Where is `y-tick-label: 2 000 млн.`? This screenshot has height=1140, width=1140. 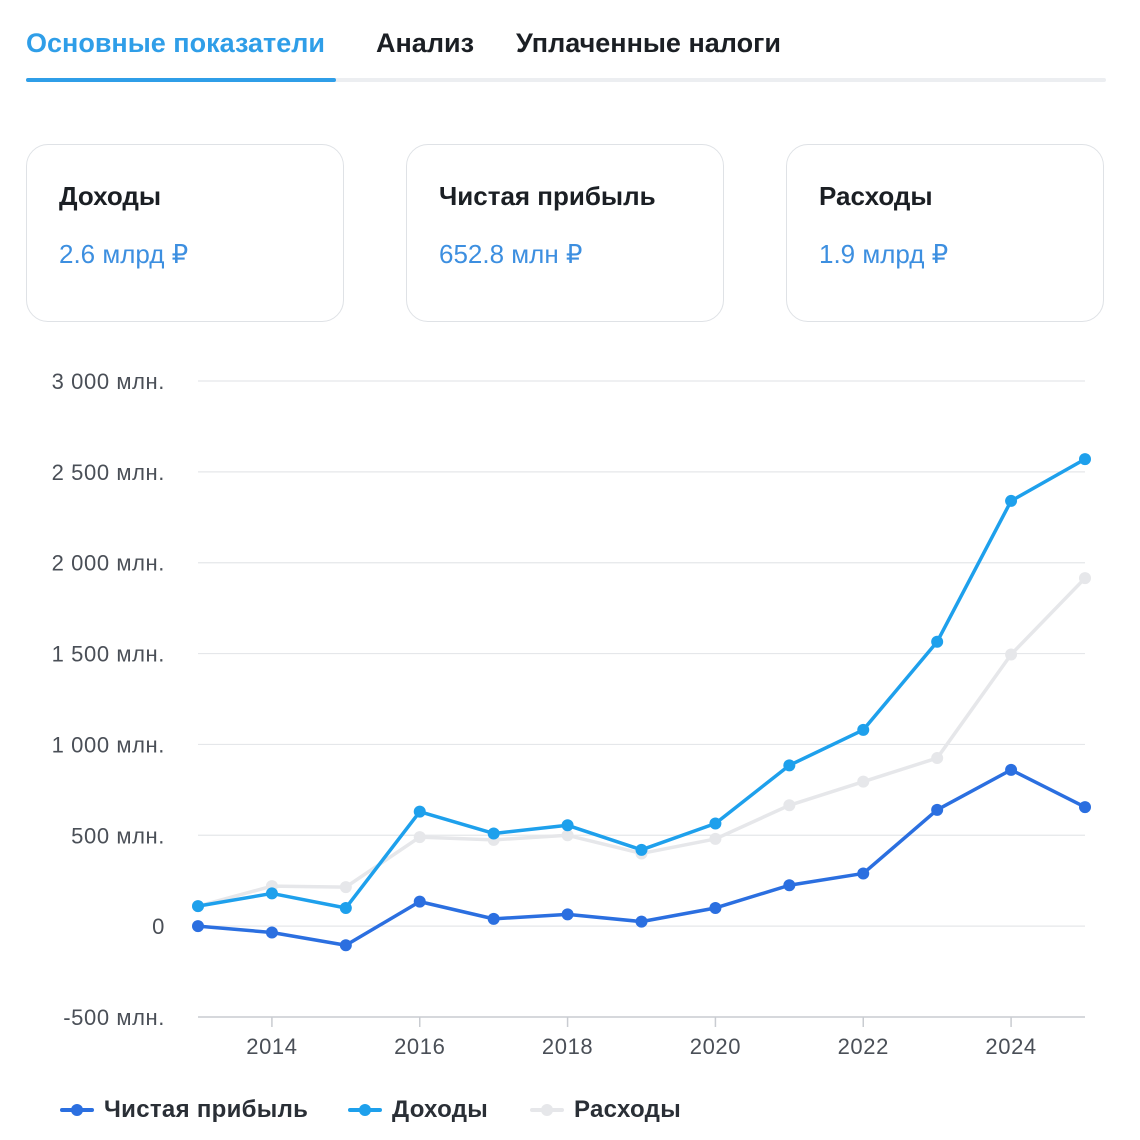
y-tick-label: 2 000 млн. is located at coordinates (108, 563).